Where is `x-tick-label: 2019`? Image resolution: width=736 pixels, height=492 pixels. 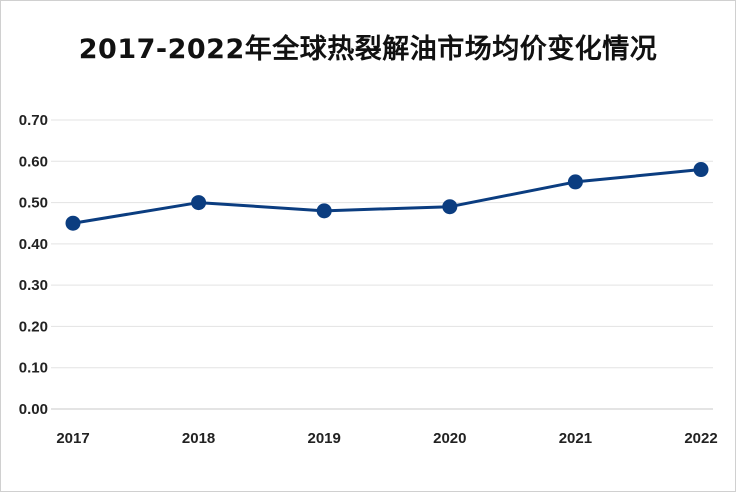
x-tick-label: 2019 is located at coordinates (324, 438).